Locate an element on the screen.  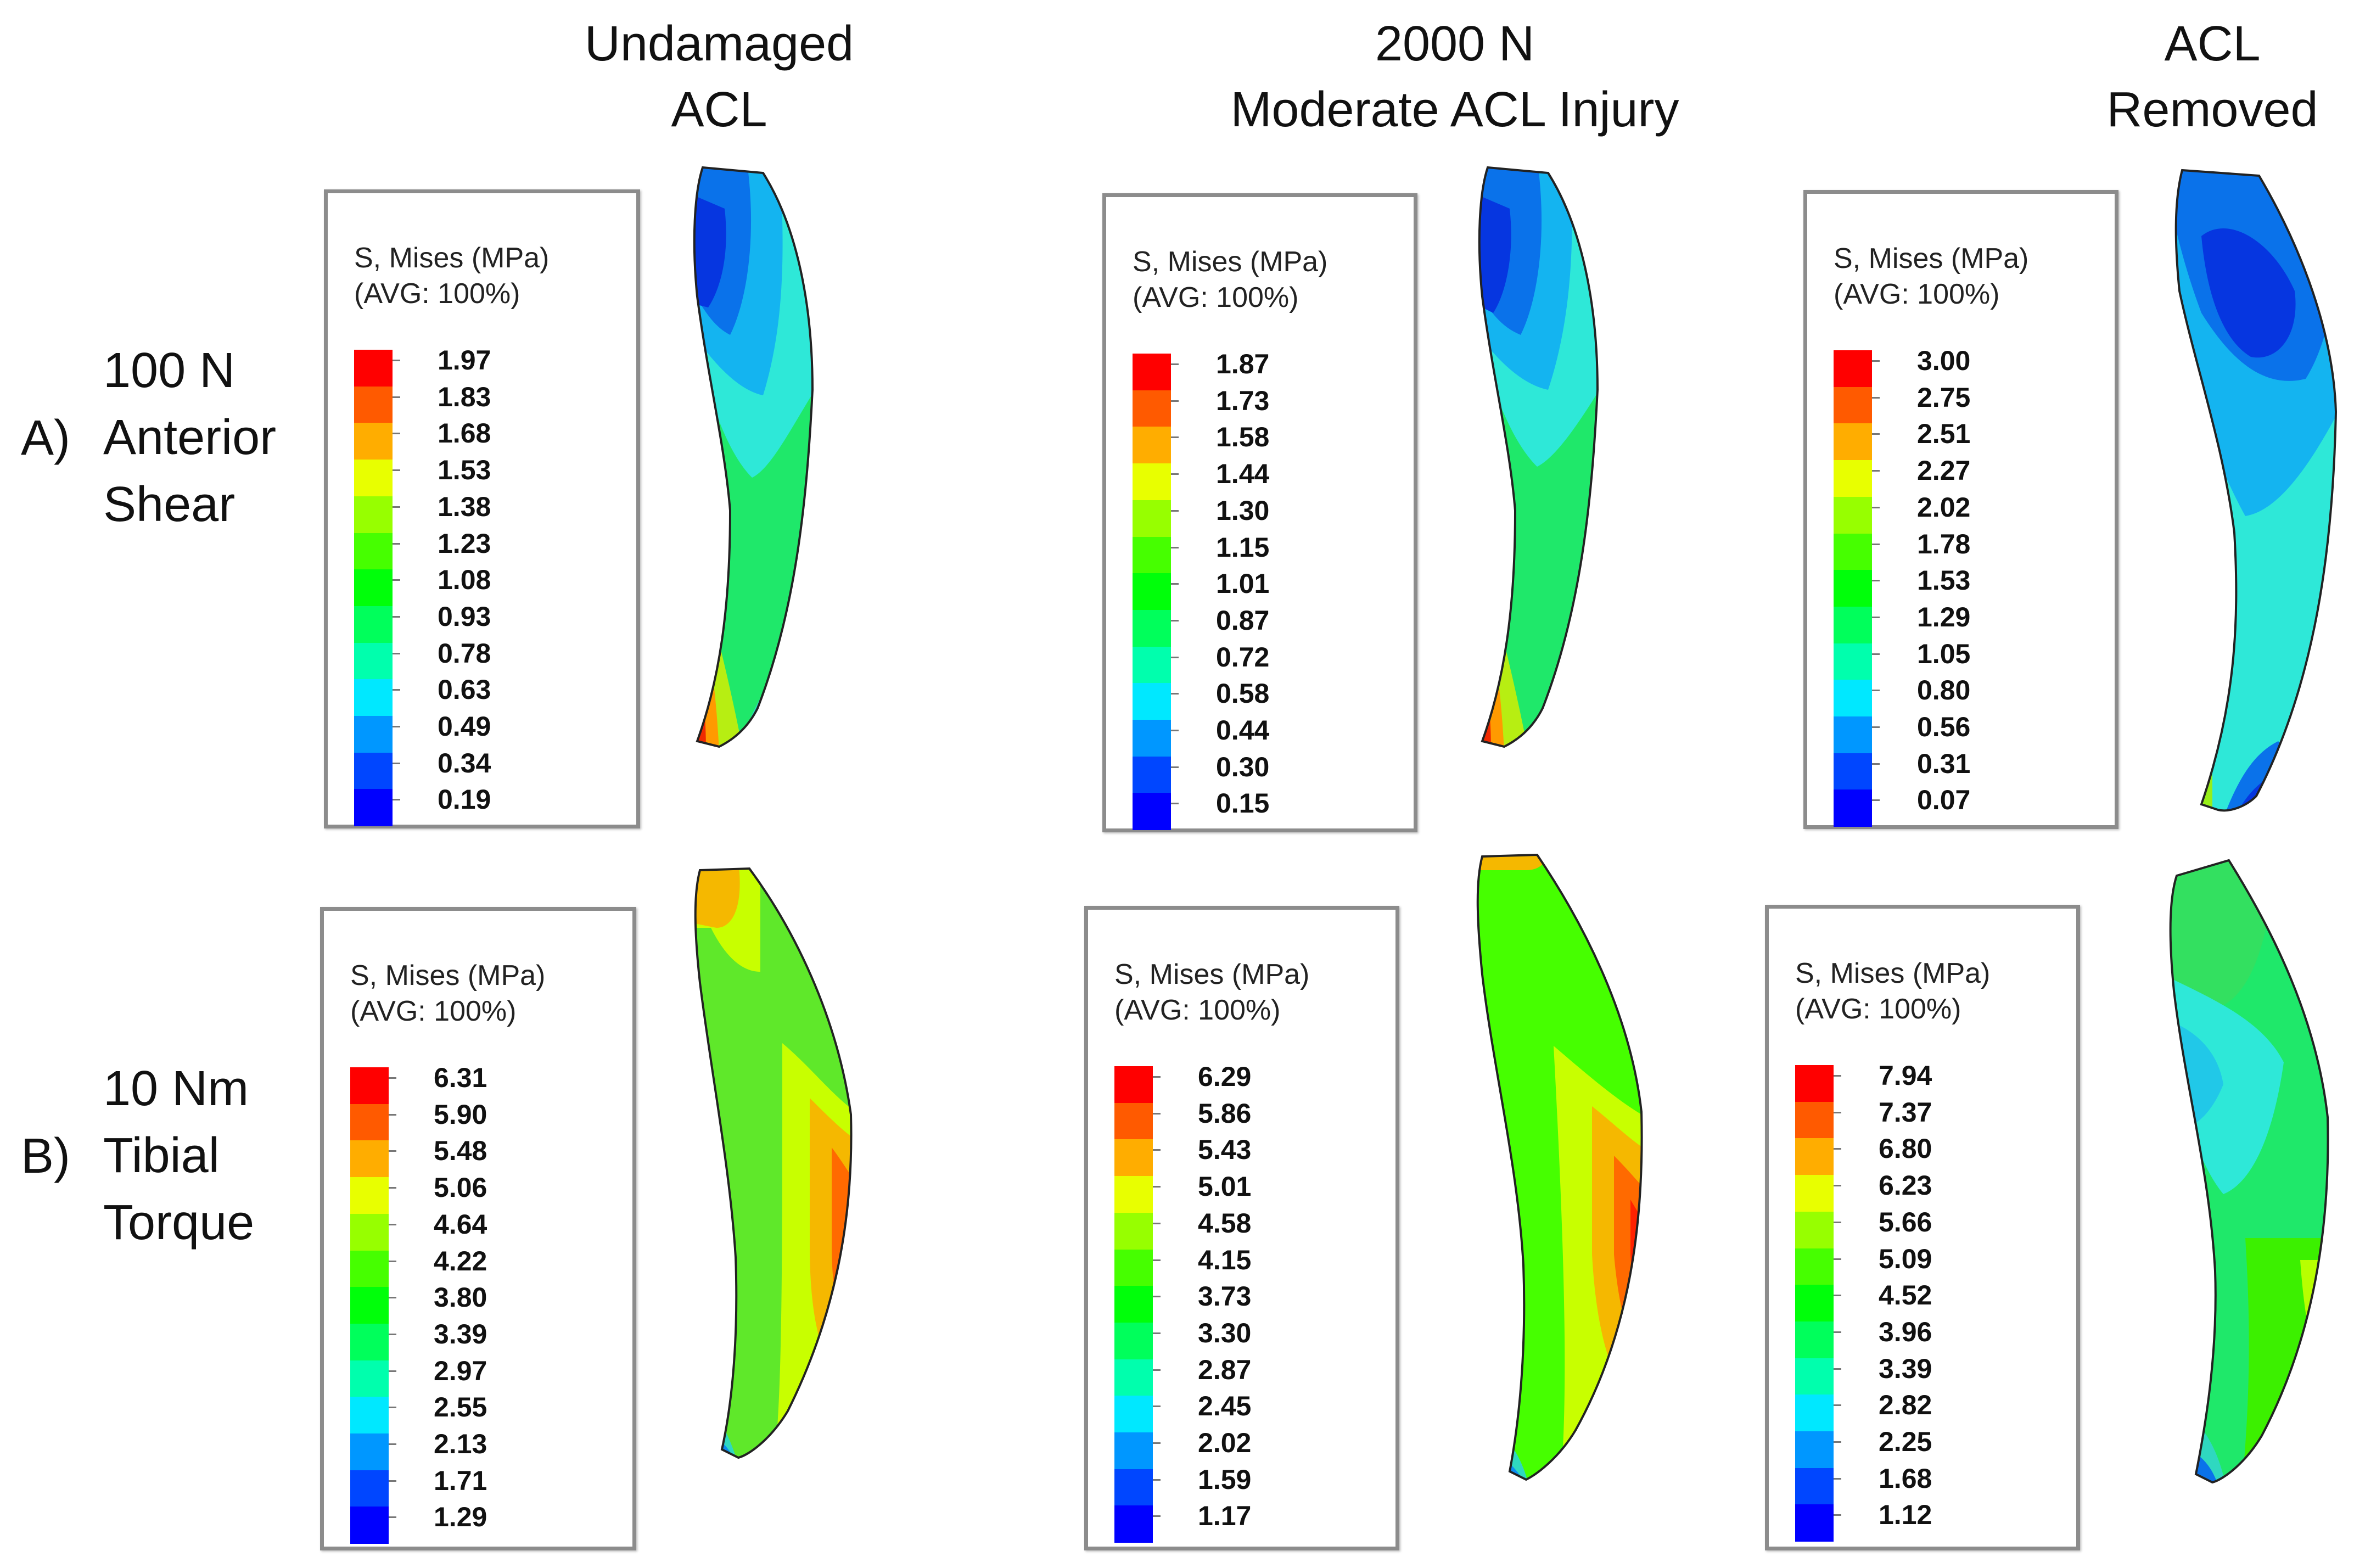
row-label-line: Tibial is located at coordinates (161, 1155).